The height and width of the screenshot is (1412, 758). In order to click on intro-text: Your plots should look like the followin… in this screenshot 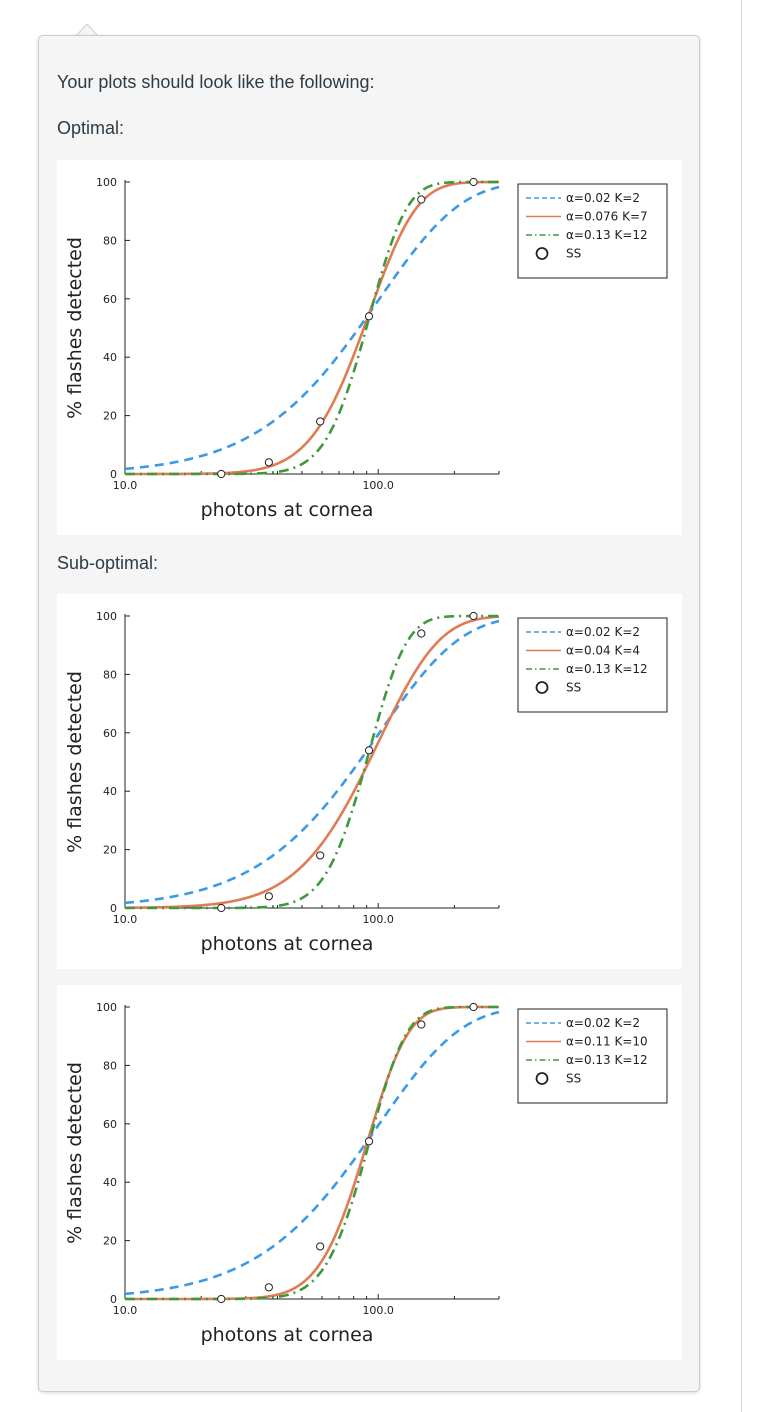, I will do `click(216, 82)`.